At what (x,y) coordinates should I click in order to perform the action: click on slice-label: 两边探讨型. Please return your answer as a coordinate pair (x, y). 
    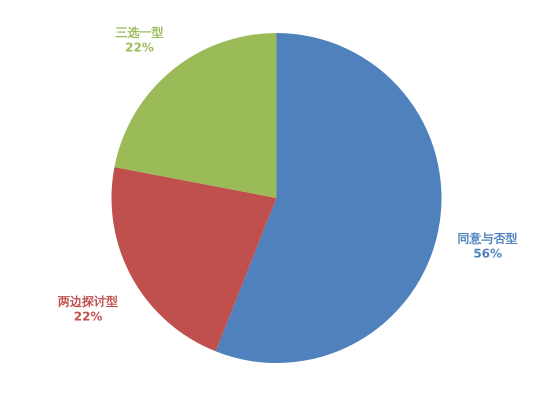
    Looking at the image, I should click on (87, 301).